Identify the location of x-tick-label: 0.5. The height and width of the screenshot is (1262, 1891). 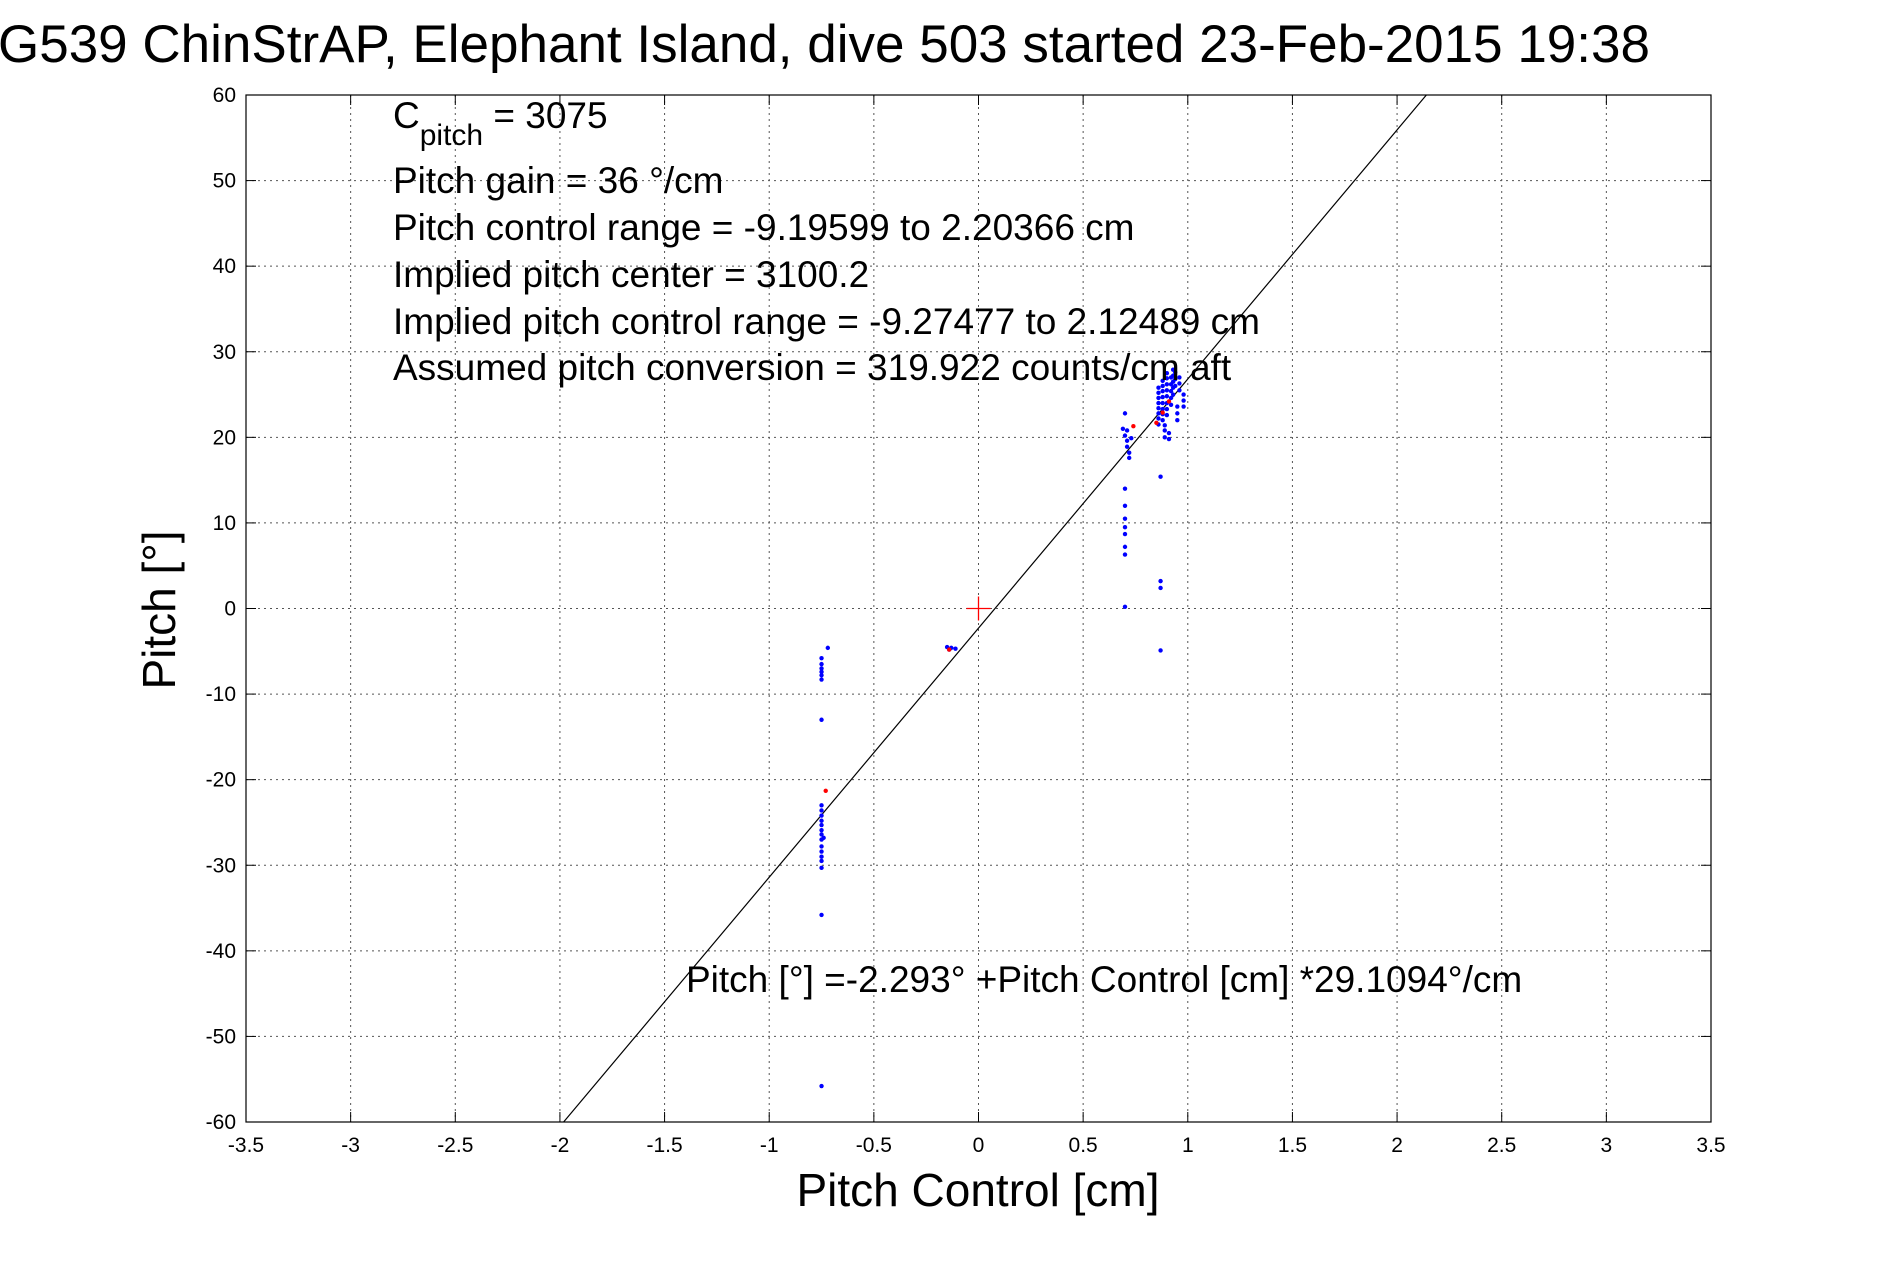
(1083, 1145).